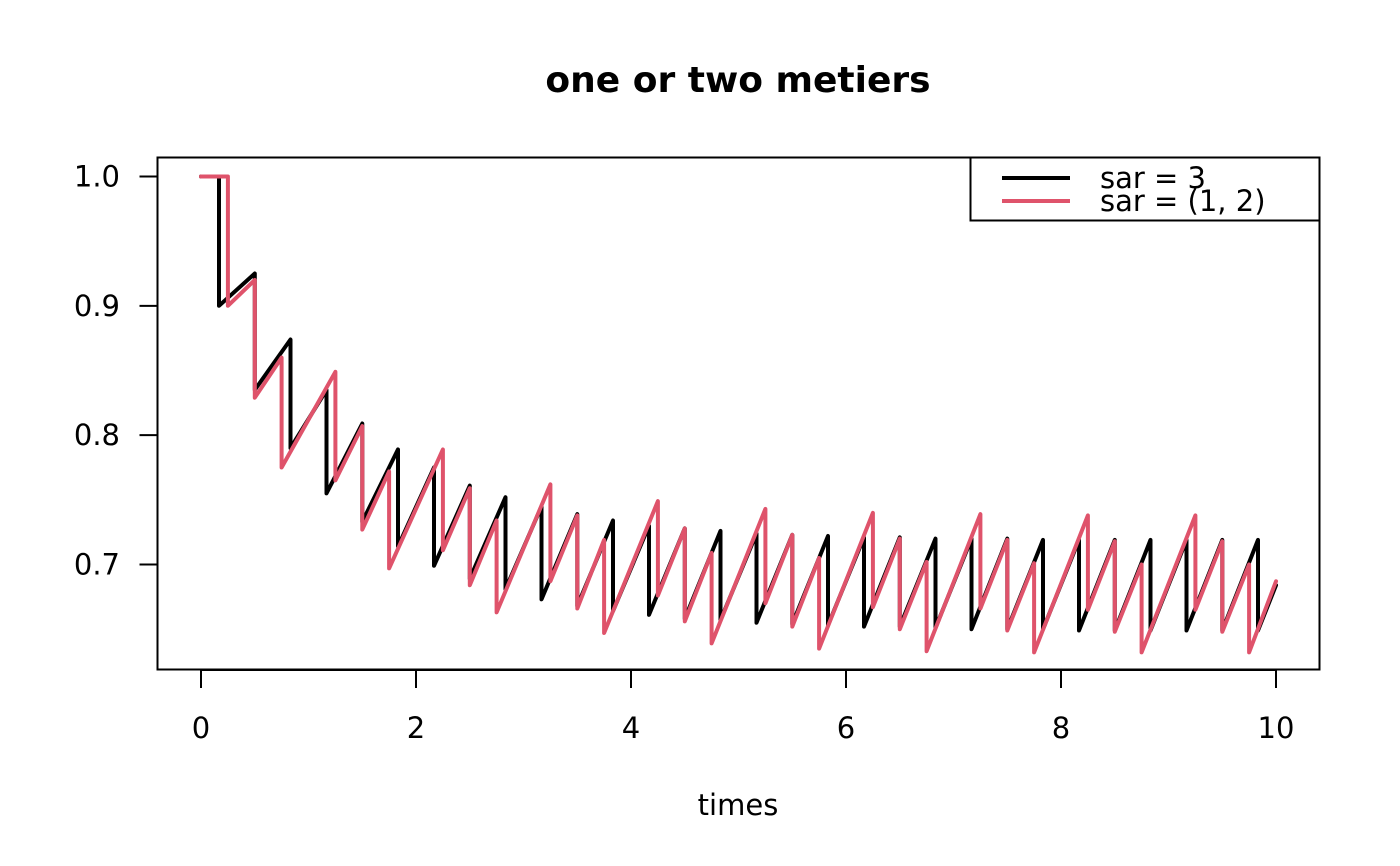 This screenshot has width=1400, height=866. I want to click on legend-box, so click(1145, 189).